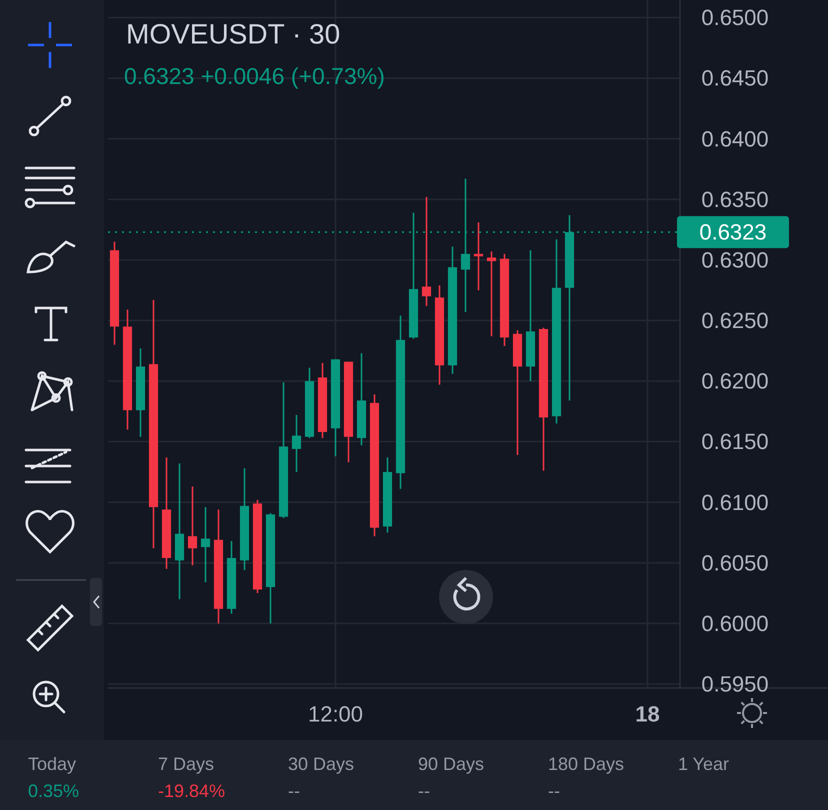 The height and width of the screenshot is (810, 828). Describe the element at coordinates (647, 714) in the screenshot. I see `x-tick-label: 18` at that location.